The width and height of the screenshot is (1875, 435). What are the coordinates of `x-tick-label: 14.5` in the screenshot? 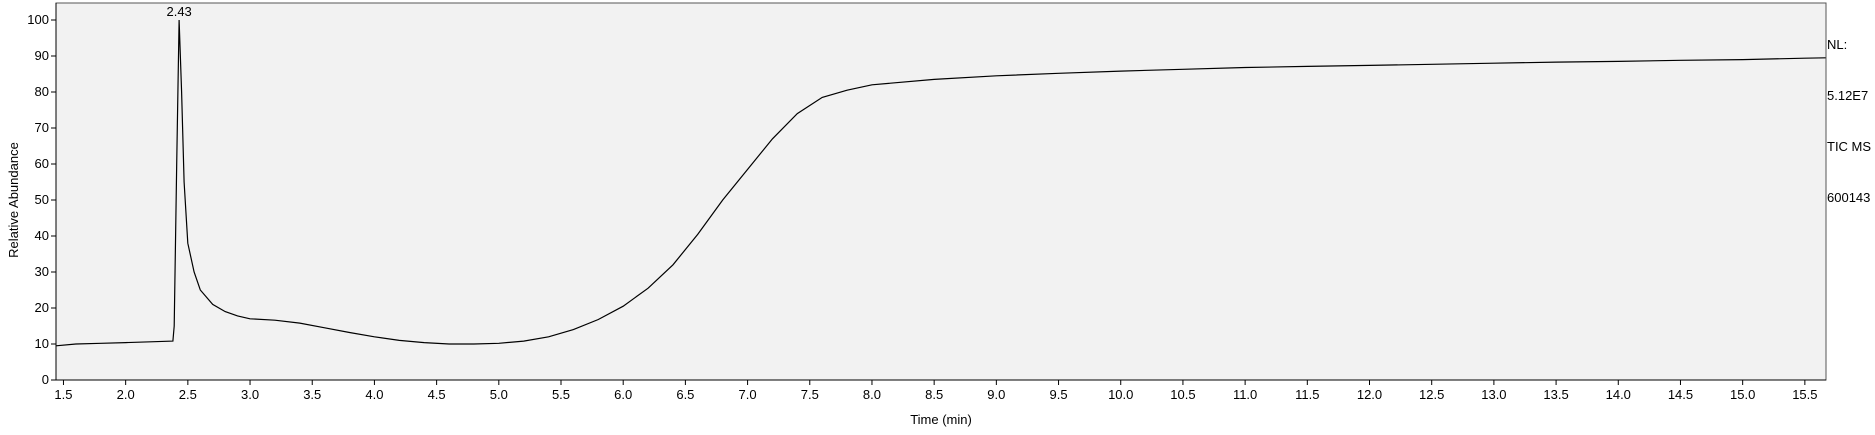 It's located at (1680, 394).